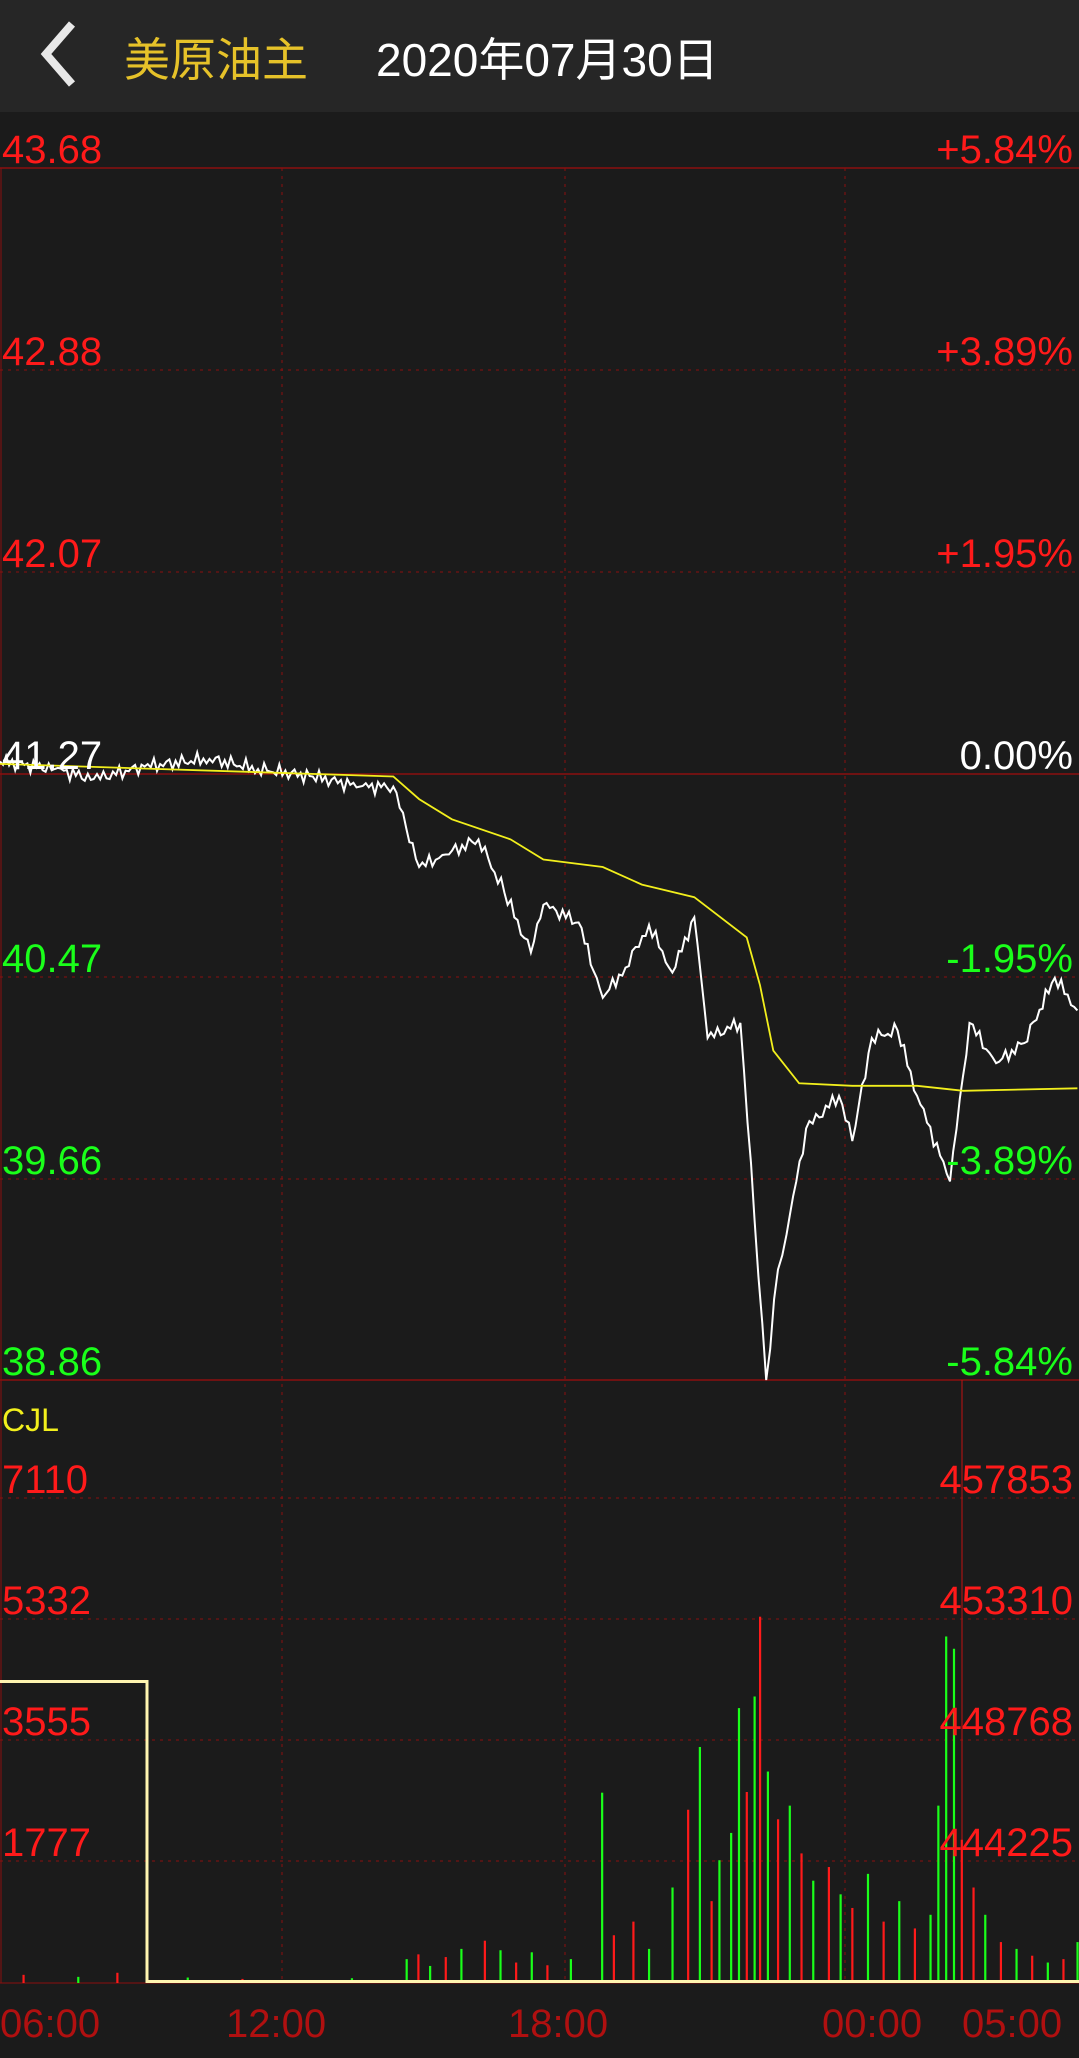  What do you see at coordinates (1004, 352) in the screenshot?
I see `percent-axis-label: +3.89%` at bounding box center [1004, 352].